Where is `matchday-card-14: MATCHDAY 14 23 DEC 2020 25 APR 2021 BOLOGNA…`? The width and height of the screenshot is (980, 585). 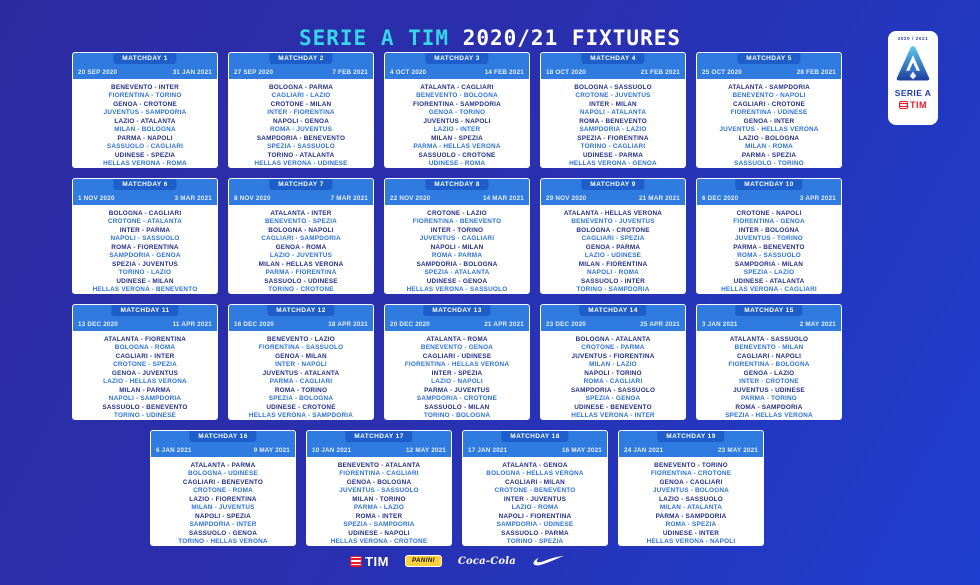 matchday-card-14: MATCHDAY 14 23 DEC 2020 25 APR 2021 BOLOGNA… is located at coordinates (613, 362).